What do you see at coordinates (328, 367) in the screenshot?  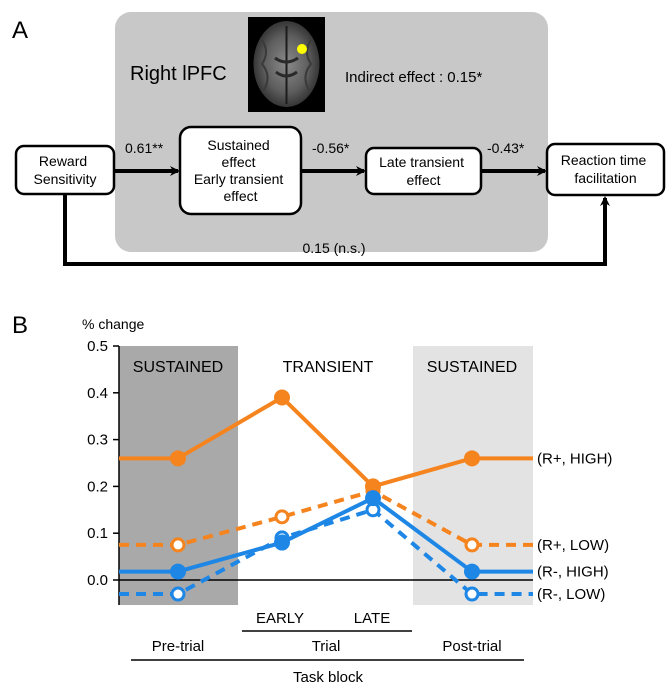 I see `region-label-transient: TRANSIENT` at bounding box center [328, 367].